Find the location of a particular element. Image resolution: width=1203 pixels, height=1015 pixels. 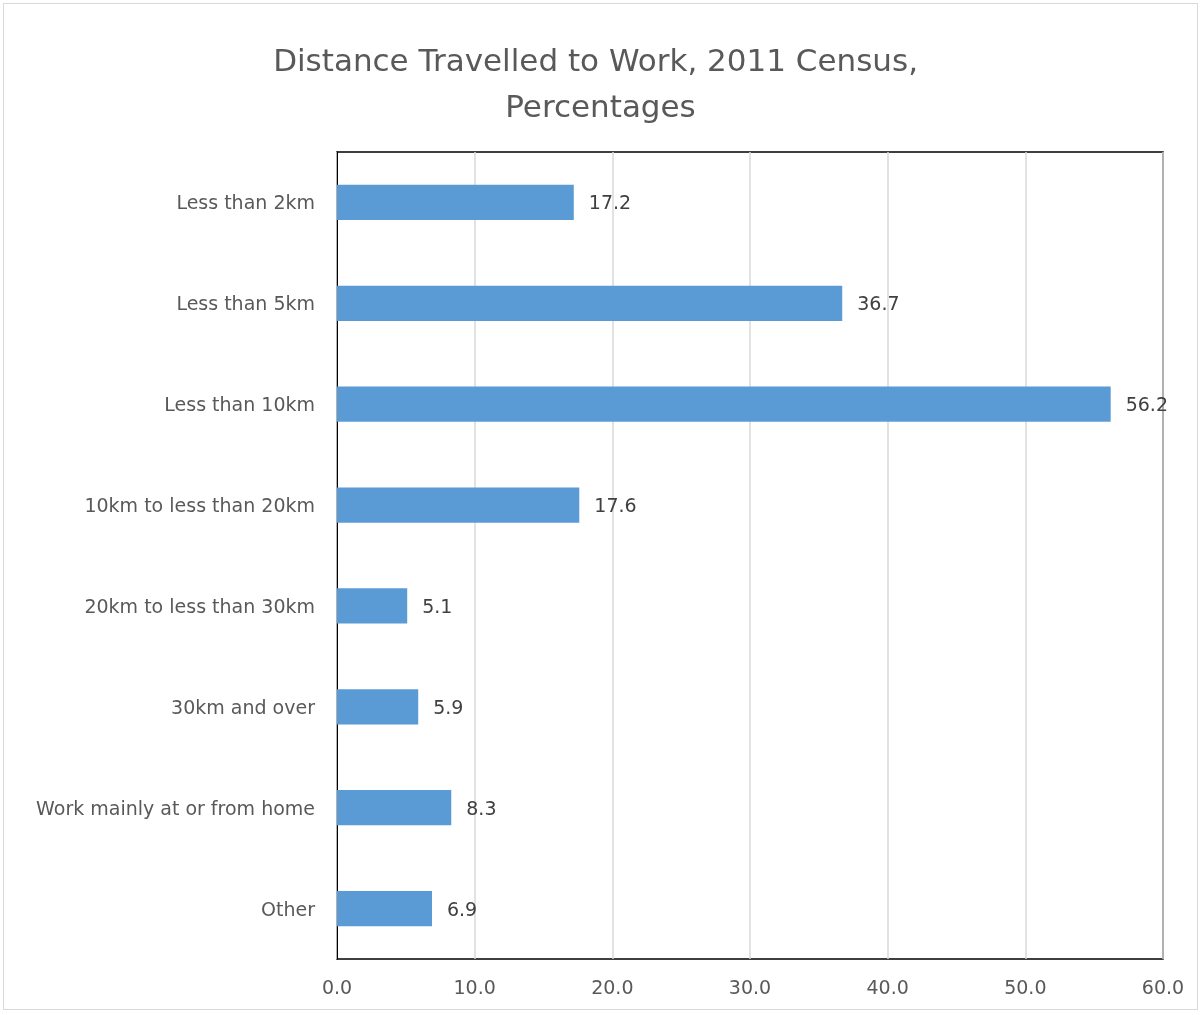

data-label: 5.9 is located at coordinates (448, 706).